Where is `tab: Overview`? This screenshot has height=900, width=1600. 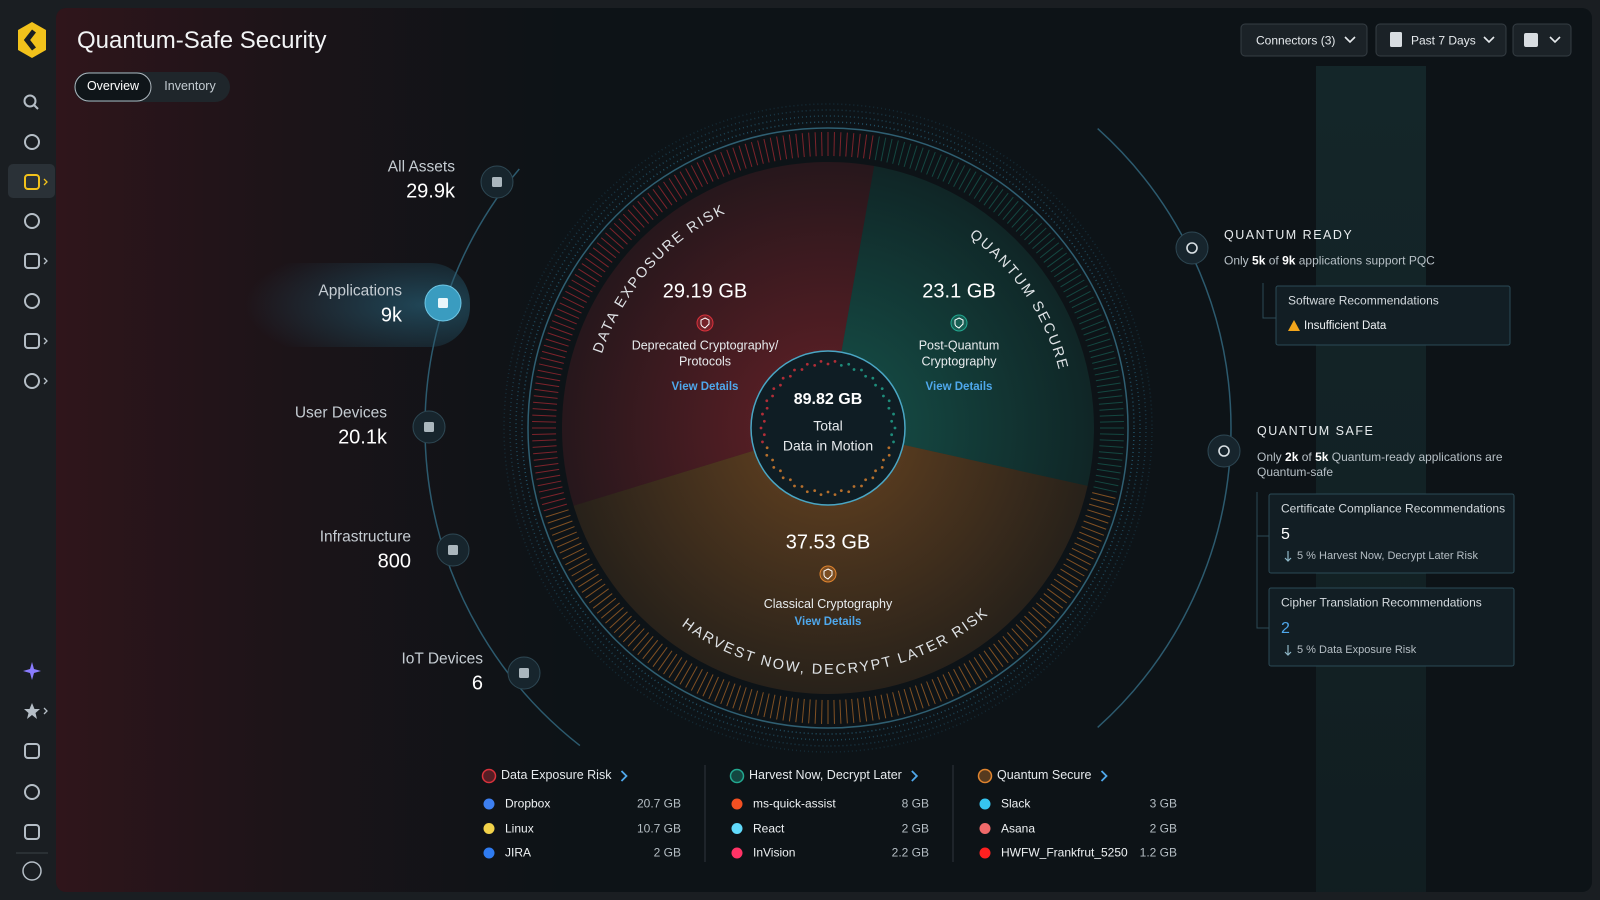
tab: Overview is located at coordinates (113, 86).